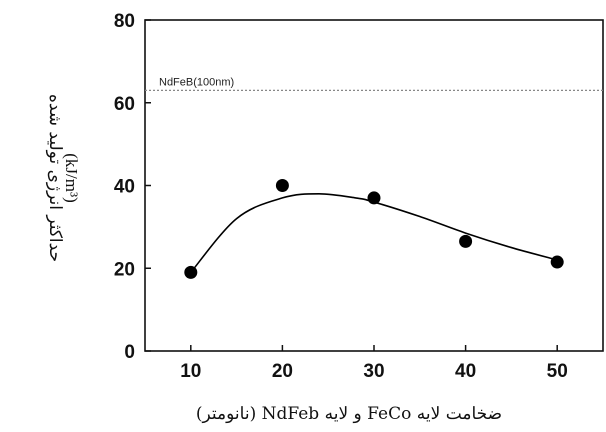 This screenshot has height=432, width=606. What do you see at coordinates (55, 178) in the screenshot?
I see `y-axis-title: حداکثر انرژی تولید شده` at bounding box center [55, 178].